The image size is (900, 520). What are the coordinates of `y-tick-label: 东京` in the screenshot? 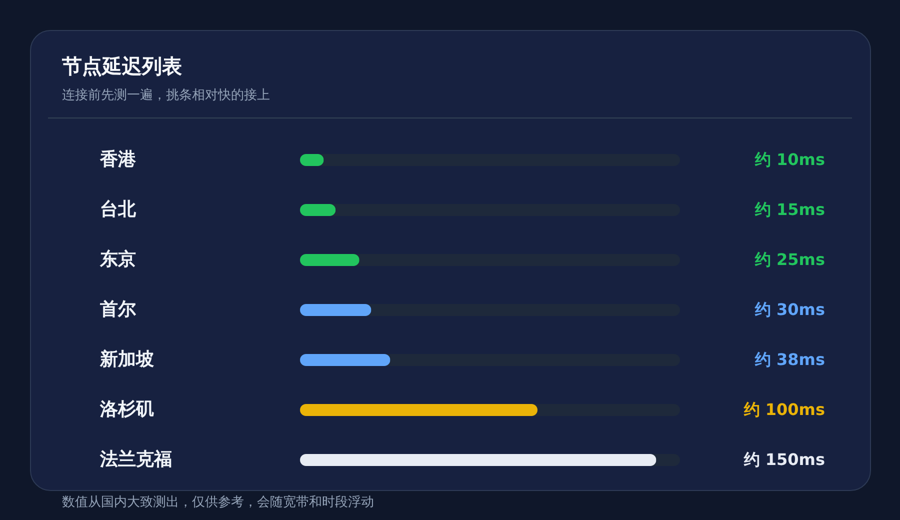 It's located at (117, 259).